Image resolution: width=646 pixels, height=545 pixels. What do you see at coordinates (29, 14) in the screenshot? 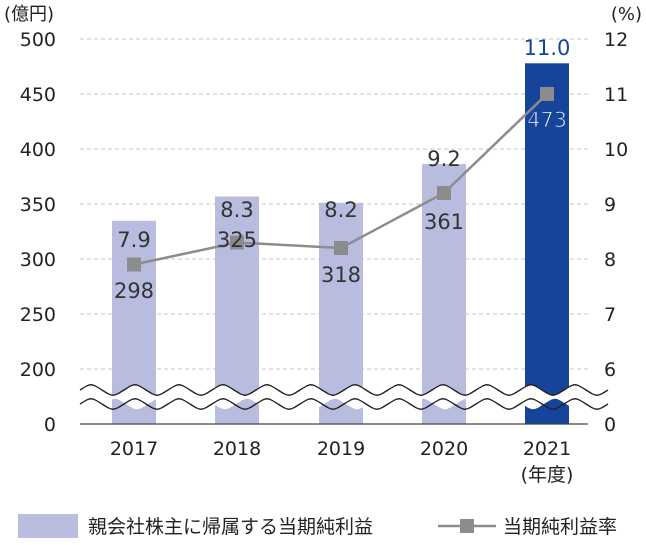
I see `left-axis-unit: (億円)` at bounding box center [29, 14].